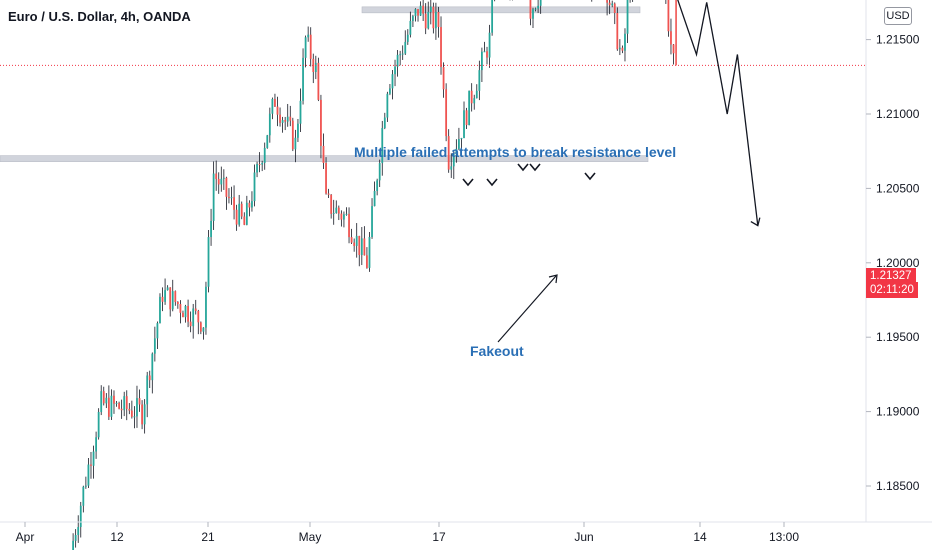 The width and height of the screenshot is (932, 550). I want to click on x-tick-label: Jun, so click(583, 537).